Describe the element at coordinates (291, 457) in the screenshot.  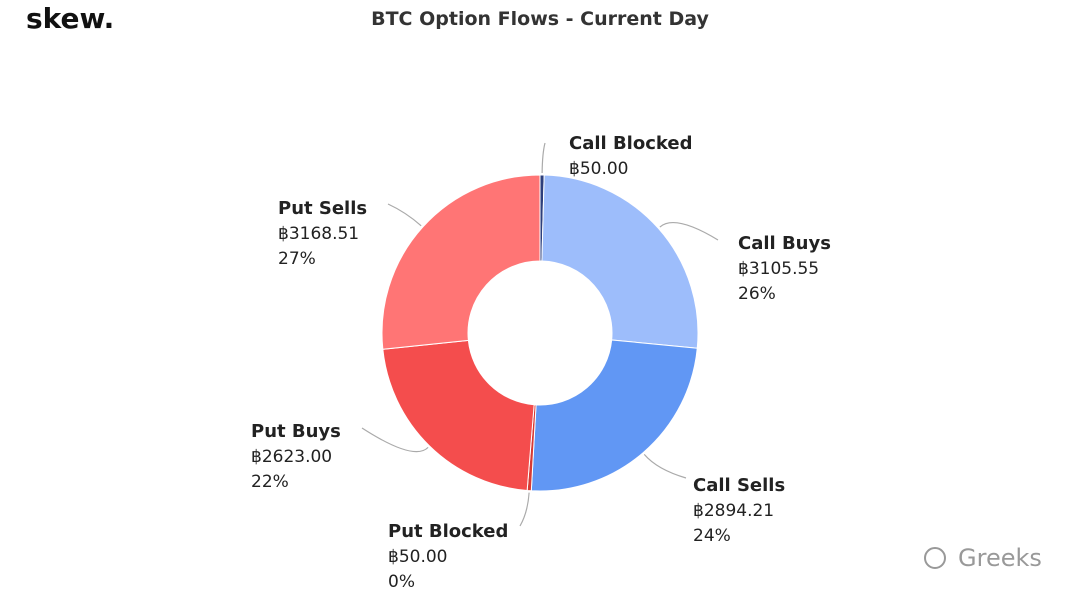
I see `value-label: ฿2623.00` at that location.